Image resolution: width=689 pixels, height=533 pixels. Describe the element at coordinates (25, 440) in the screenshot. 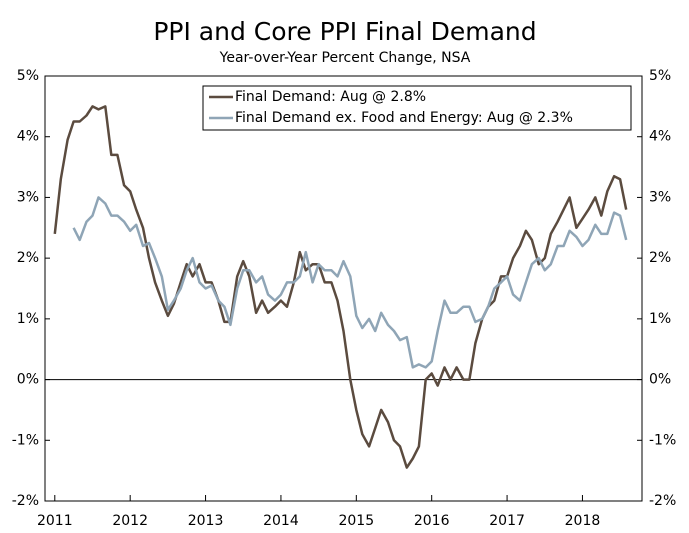

I see `y-tick-label: -1%` at that location.